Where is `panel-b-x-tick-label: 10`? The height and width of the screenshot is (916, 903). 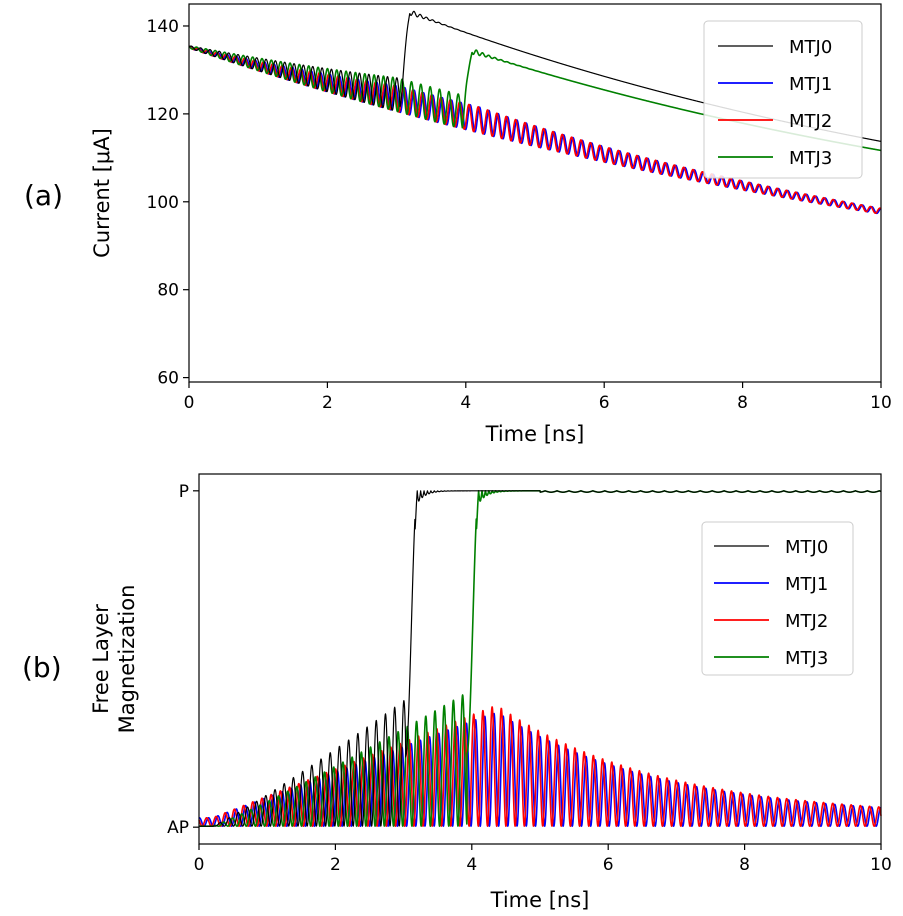
panel-b-x-tick-label: 10 is located at coordinates (881, 865).